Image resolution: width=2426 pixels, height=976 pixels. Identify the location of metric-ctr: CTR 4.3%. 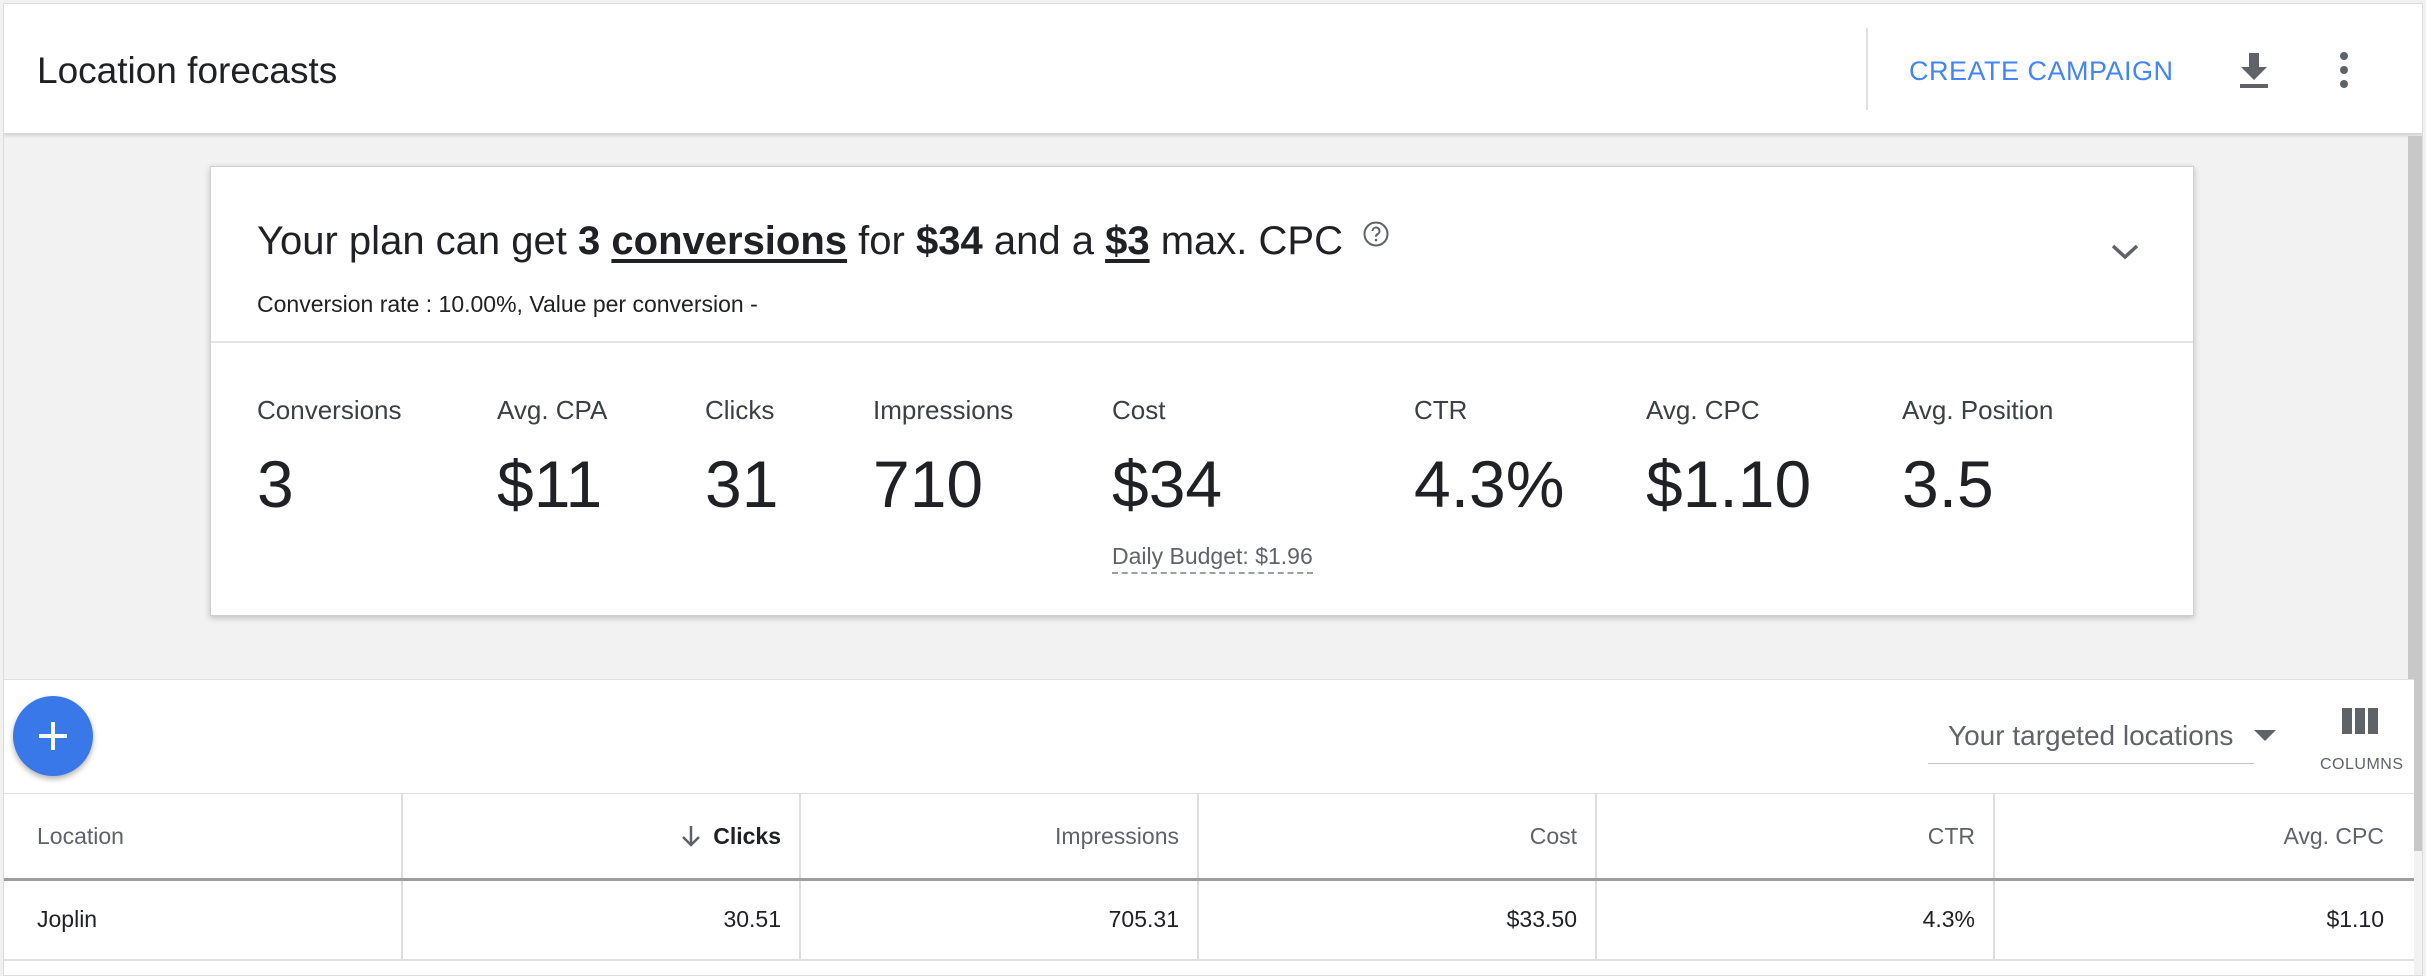
(1489, 458).